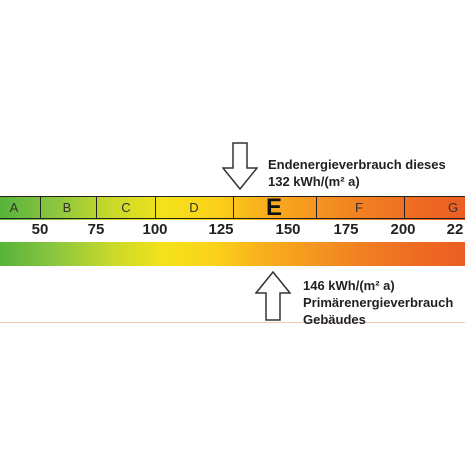  What do you see at coordinates (453, 207) in the screenshot?
I see `class-label-g: G` at bounding box center [453, 207].